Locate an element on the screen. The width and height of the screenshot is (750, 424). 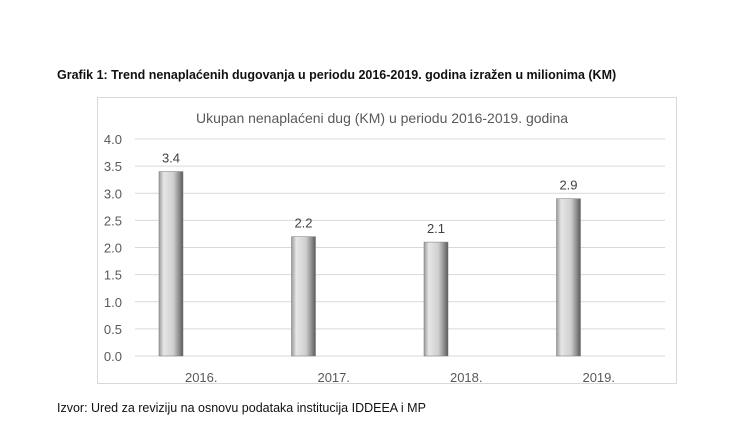
y-tick-label: 3.5 is located at coordinates (113, 166).